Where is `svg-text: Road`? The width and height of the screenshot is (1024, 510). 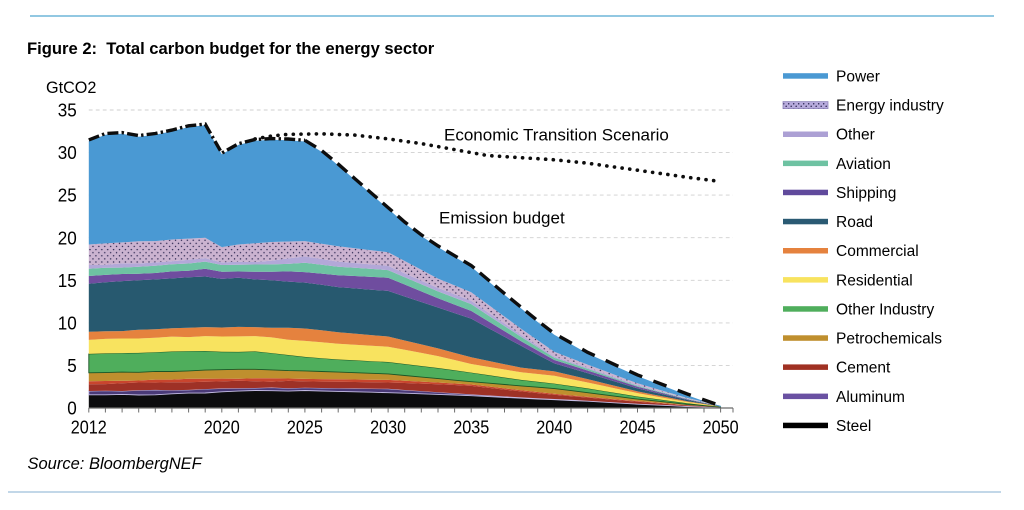 svg-text: Road is located at coordinates (854, 222).